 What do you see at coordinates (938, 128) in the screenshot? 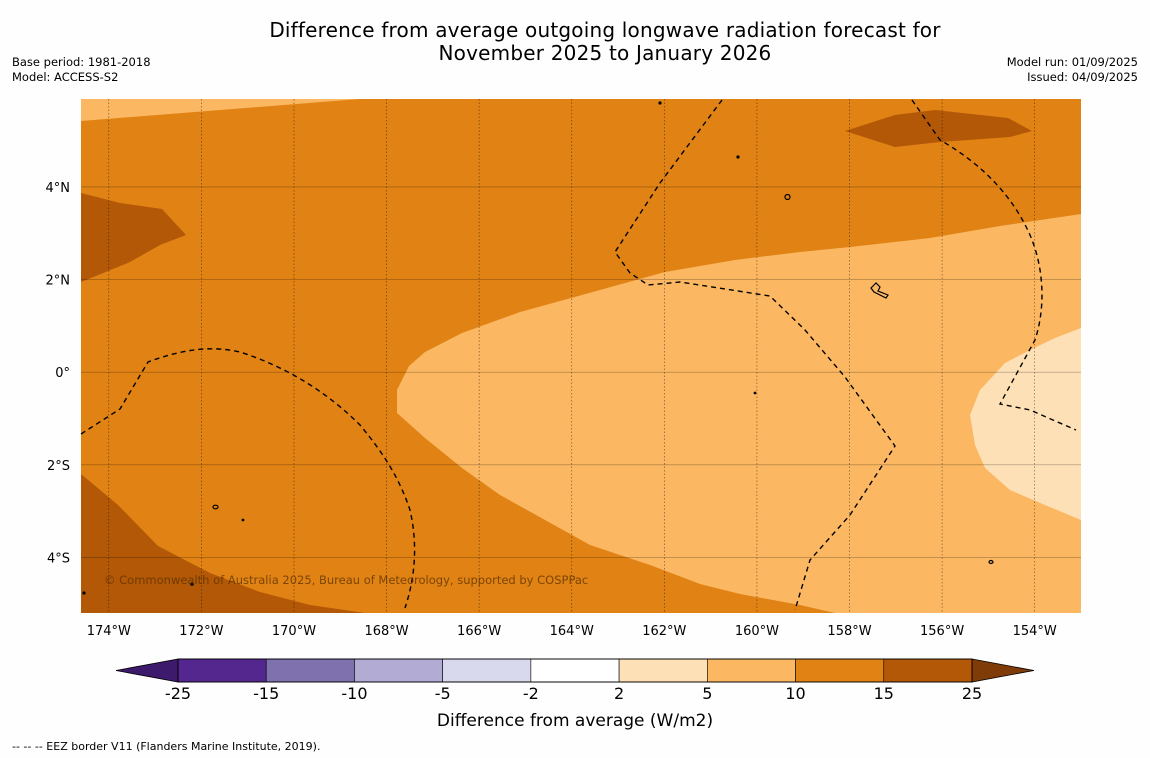
I see `anomaly-band-15-25-northeast` at bounding box center [938, 128].